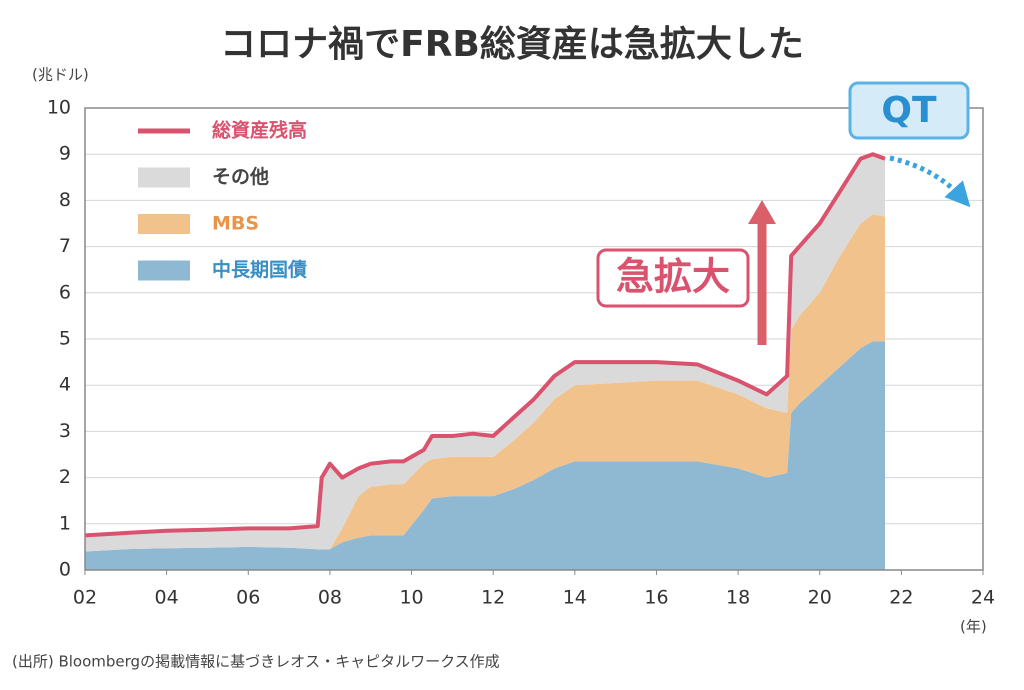 This screenshot has height=690, width=1024. I want to click on y-tick-label: 7, so click(65, 246).